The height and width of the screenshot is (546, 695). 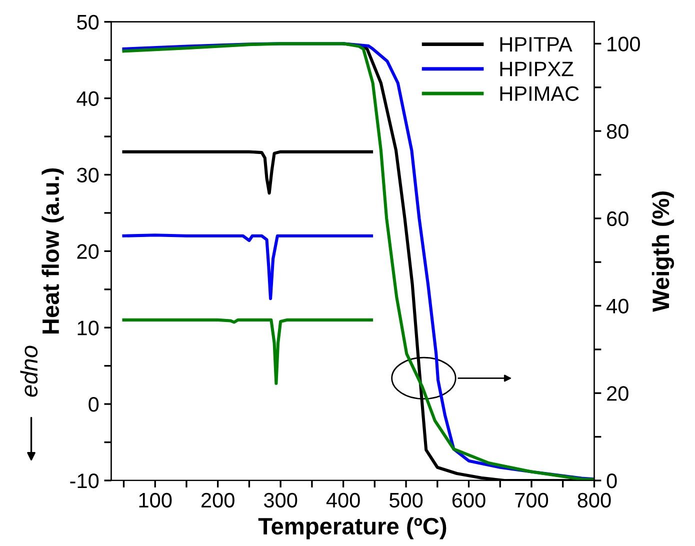 I want to click on x-tick-label: 700, so click(x=531, y=500).